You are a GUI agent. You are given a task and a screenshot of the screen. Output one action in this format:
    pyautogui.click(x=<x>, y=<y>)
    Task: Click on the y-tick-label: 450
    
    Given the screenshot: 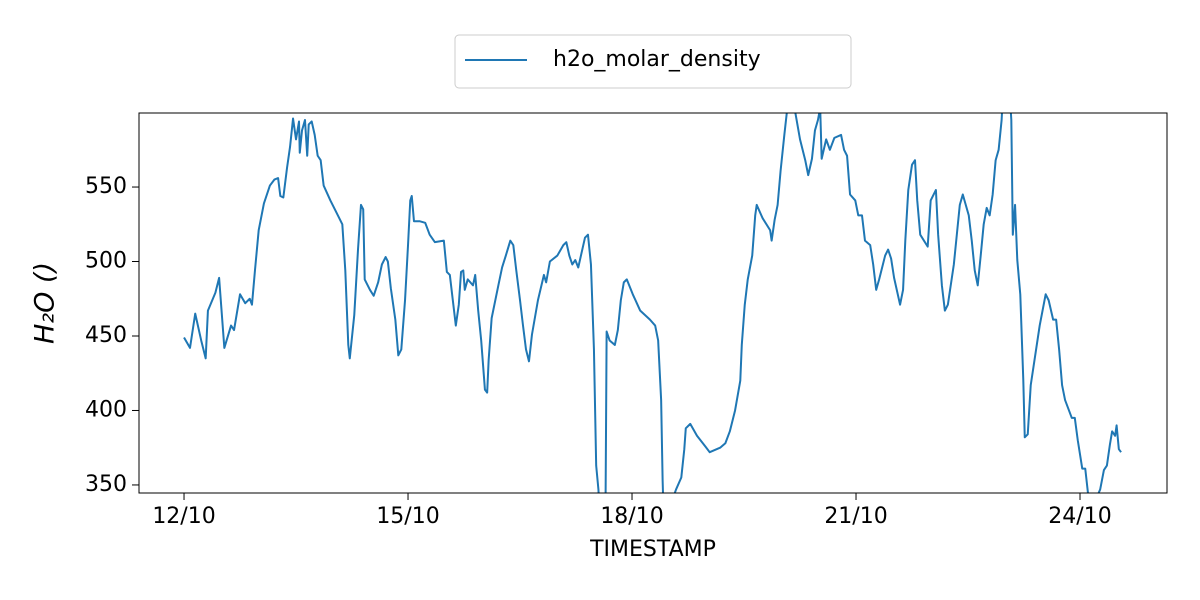 What is the action you would take?
    pyautogui.click(x=106, y=335)
    